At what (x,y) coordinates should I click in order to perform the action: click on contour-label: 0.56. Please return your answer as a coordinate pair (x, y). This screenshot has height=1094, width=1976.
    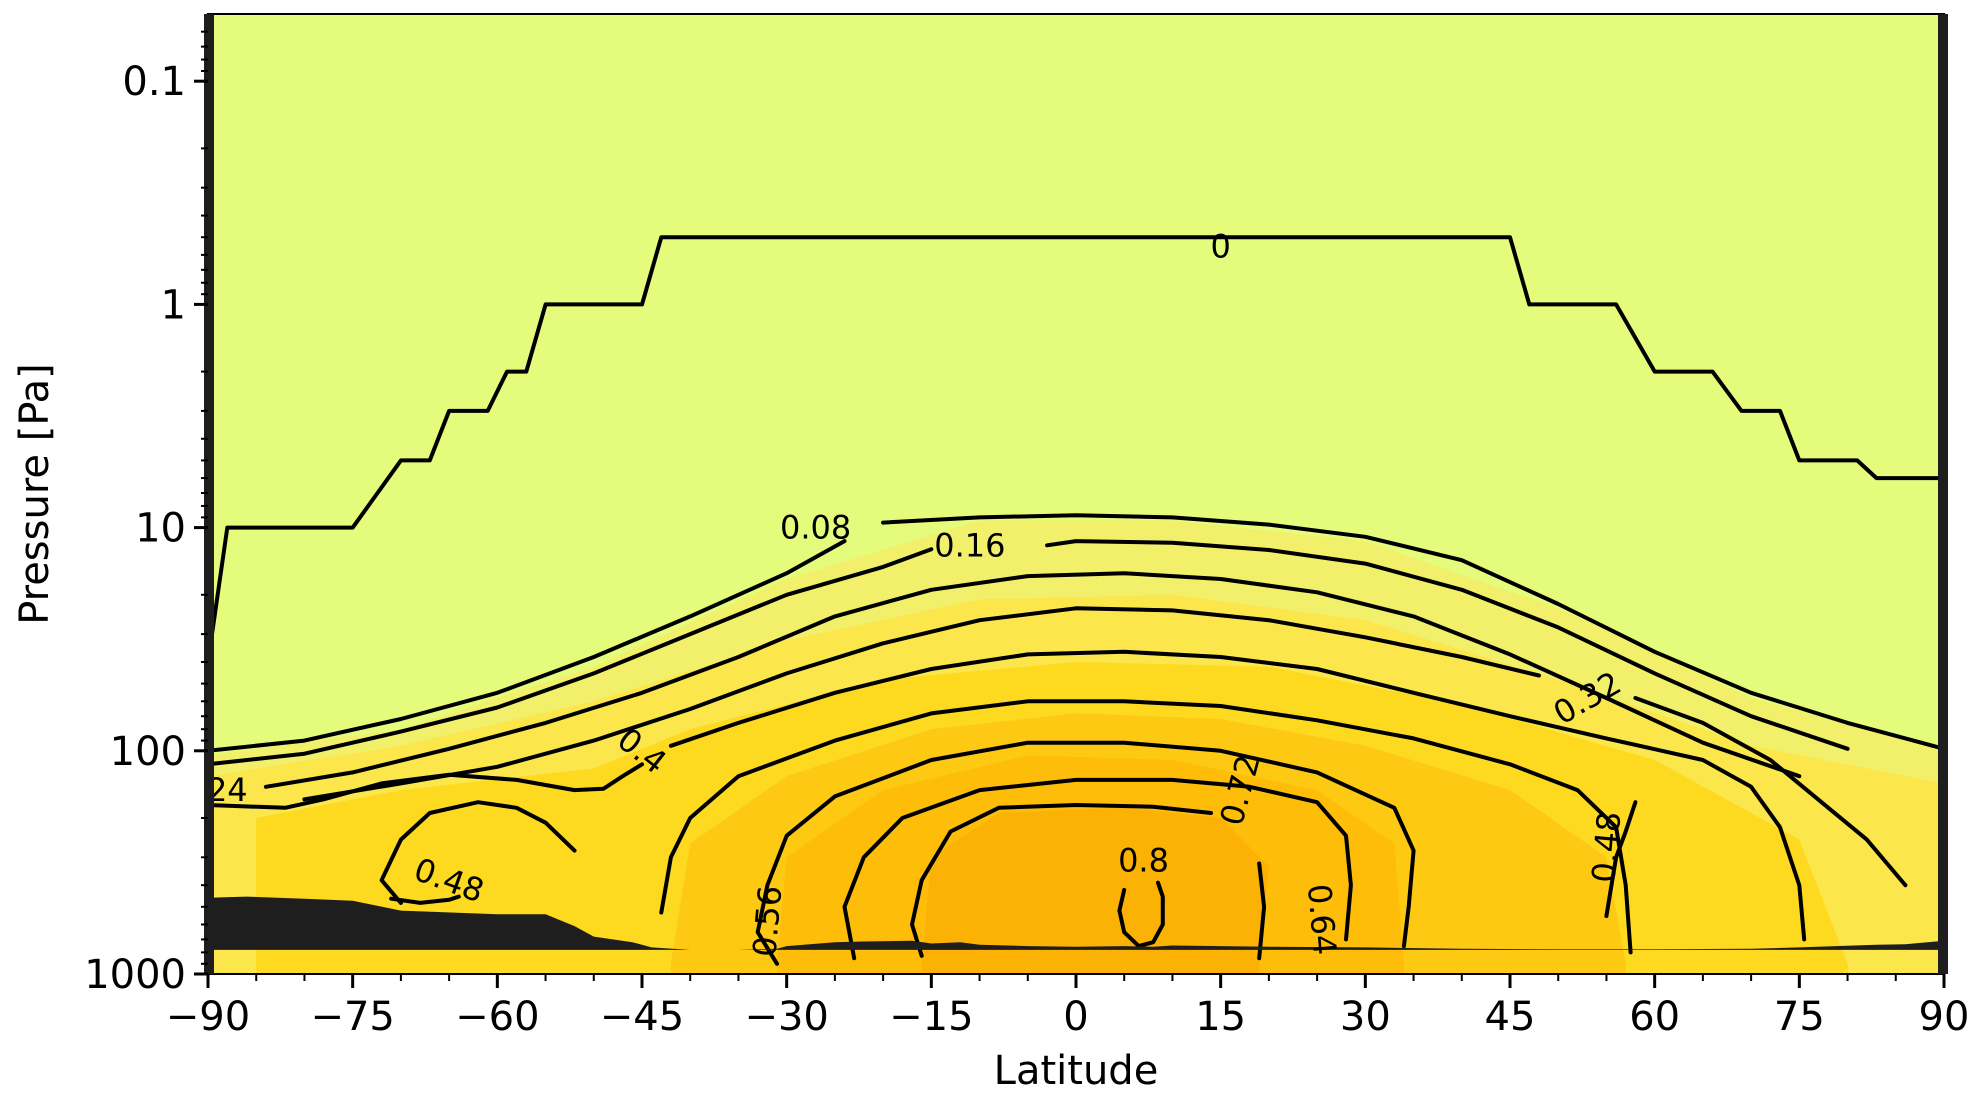
    Looking at the image, I should click on (767, 921).